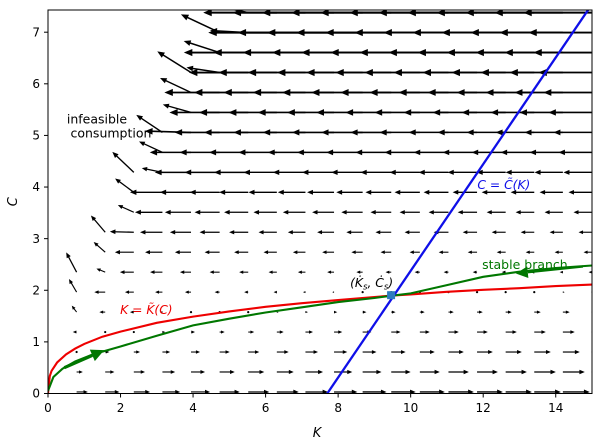 Image resolution: width=600 pixels, height=448 pixels. Describe the element at coordinates (303, 417) in the screenshot. I see `x-axis: 0 2 4 6 8 10 12 14 K` at that location.